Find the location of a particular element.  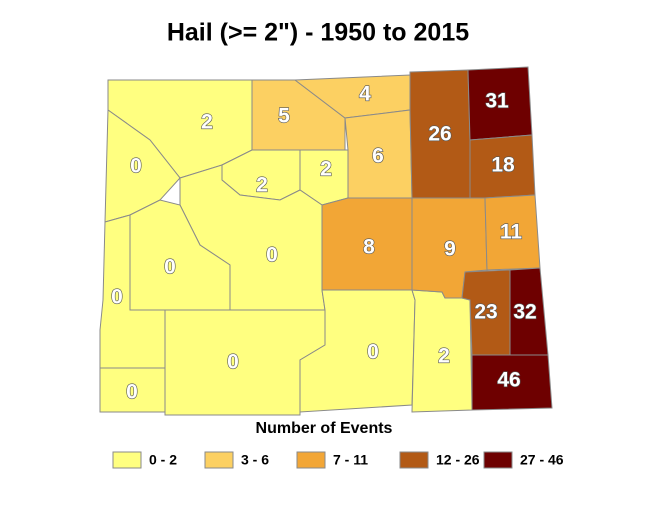

county-count: 9 is located at coordinates (450, 249).